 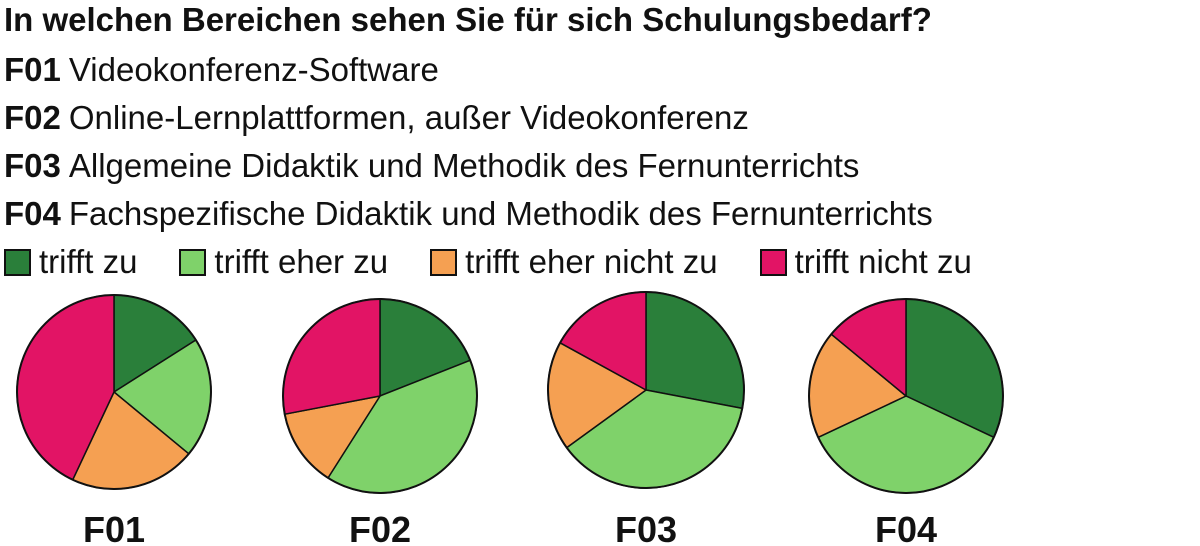 What do you see at coordinates (32, 117) in the screenshot?
I see `item-code: F02` at bounding box center [32, 117].